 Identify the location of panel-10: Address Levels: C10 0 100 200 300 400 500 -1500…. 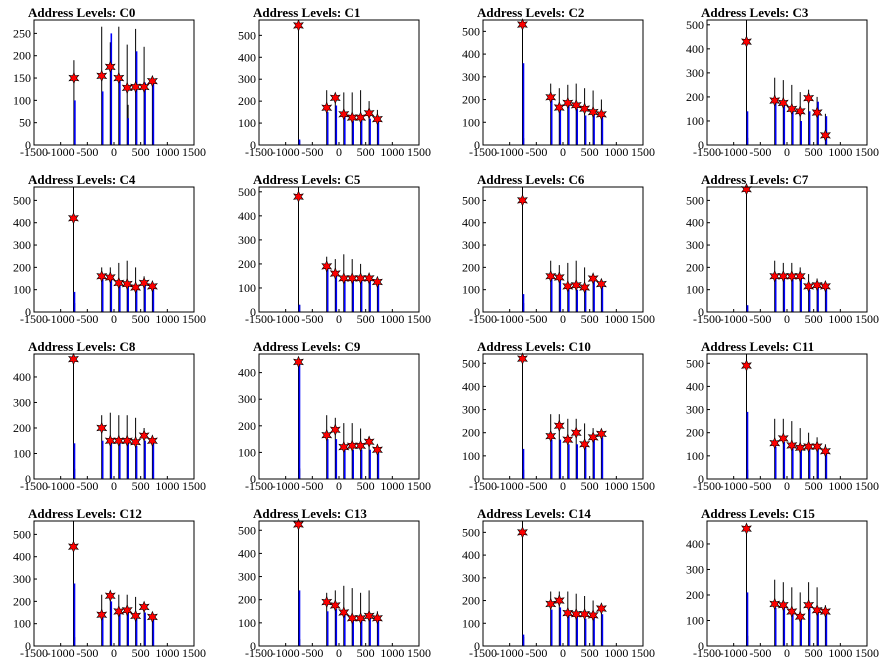
(558, 416).